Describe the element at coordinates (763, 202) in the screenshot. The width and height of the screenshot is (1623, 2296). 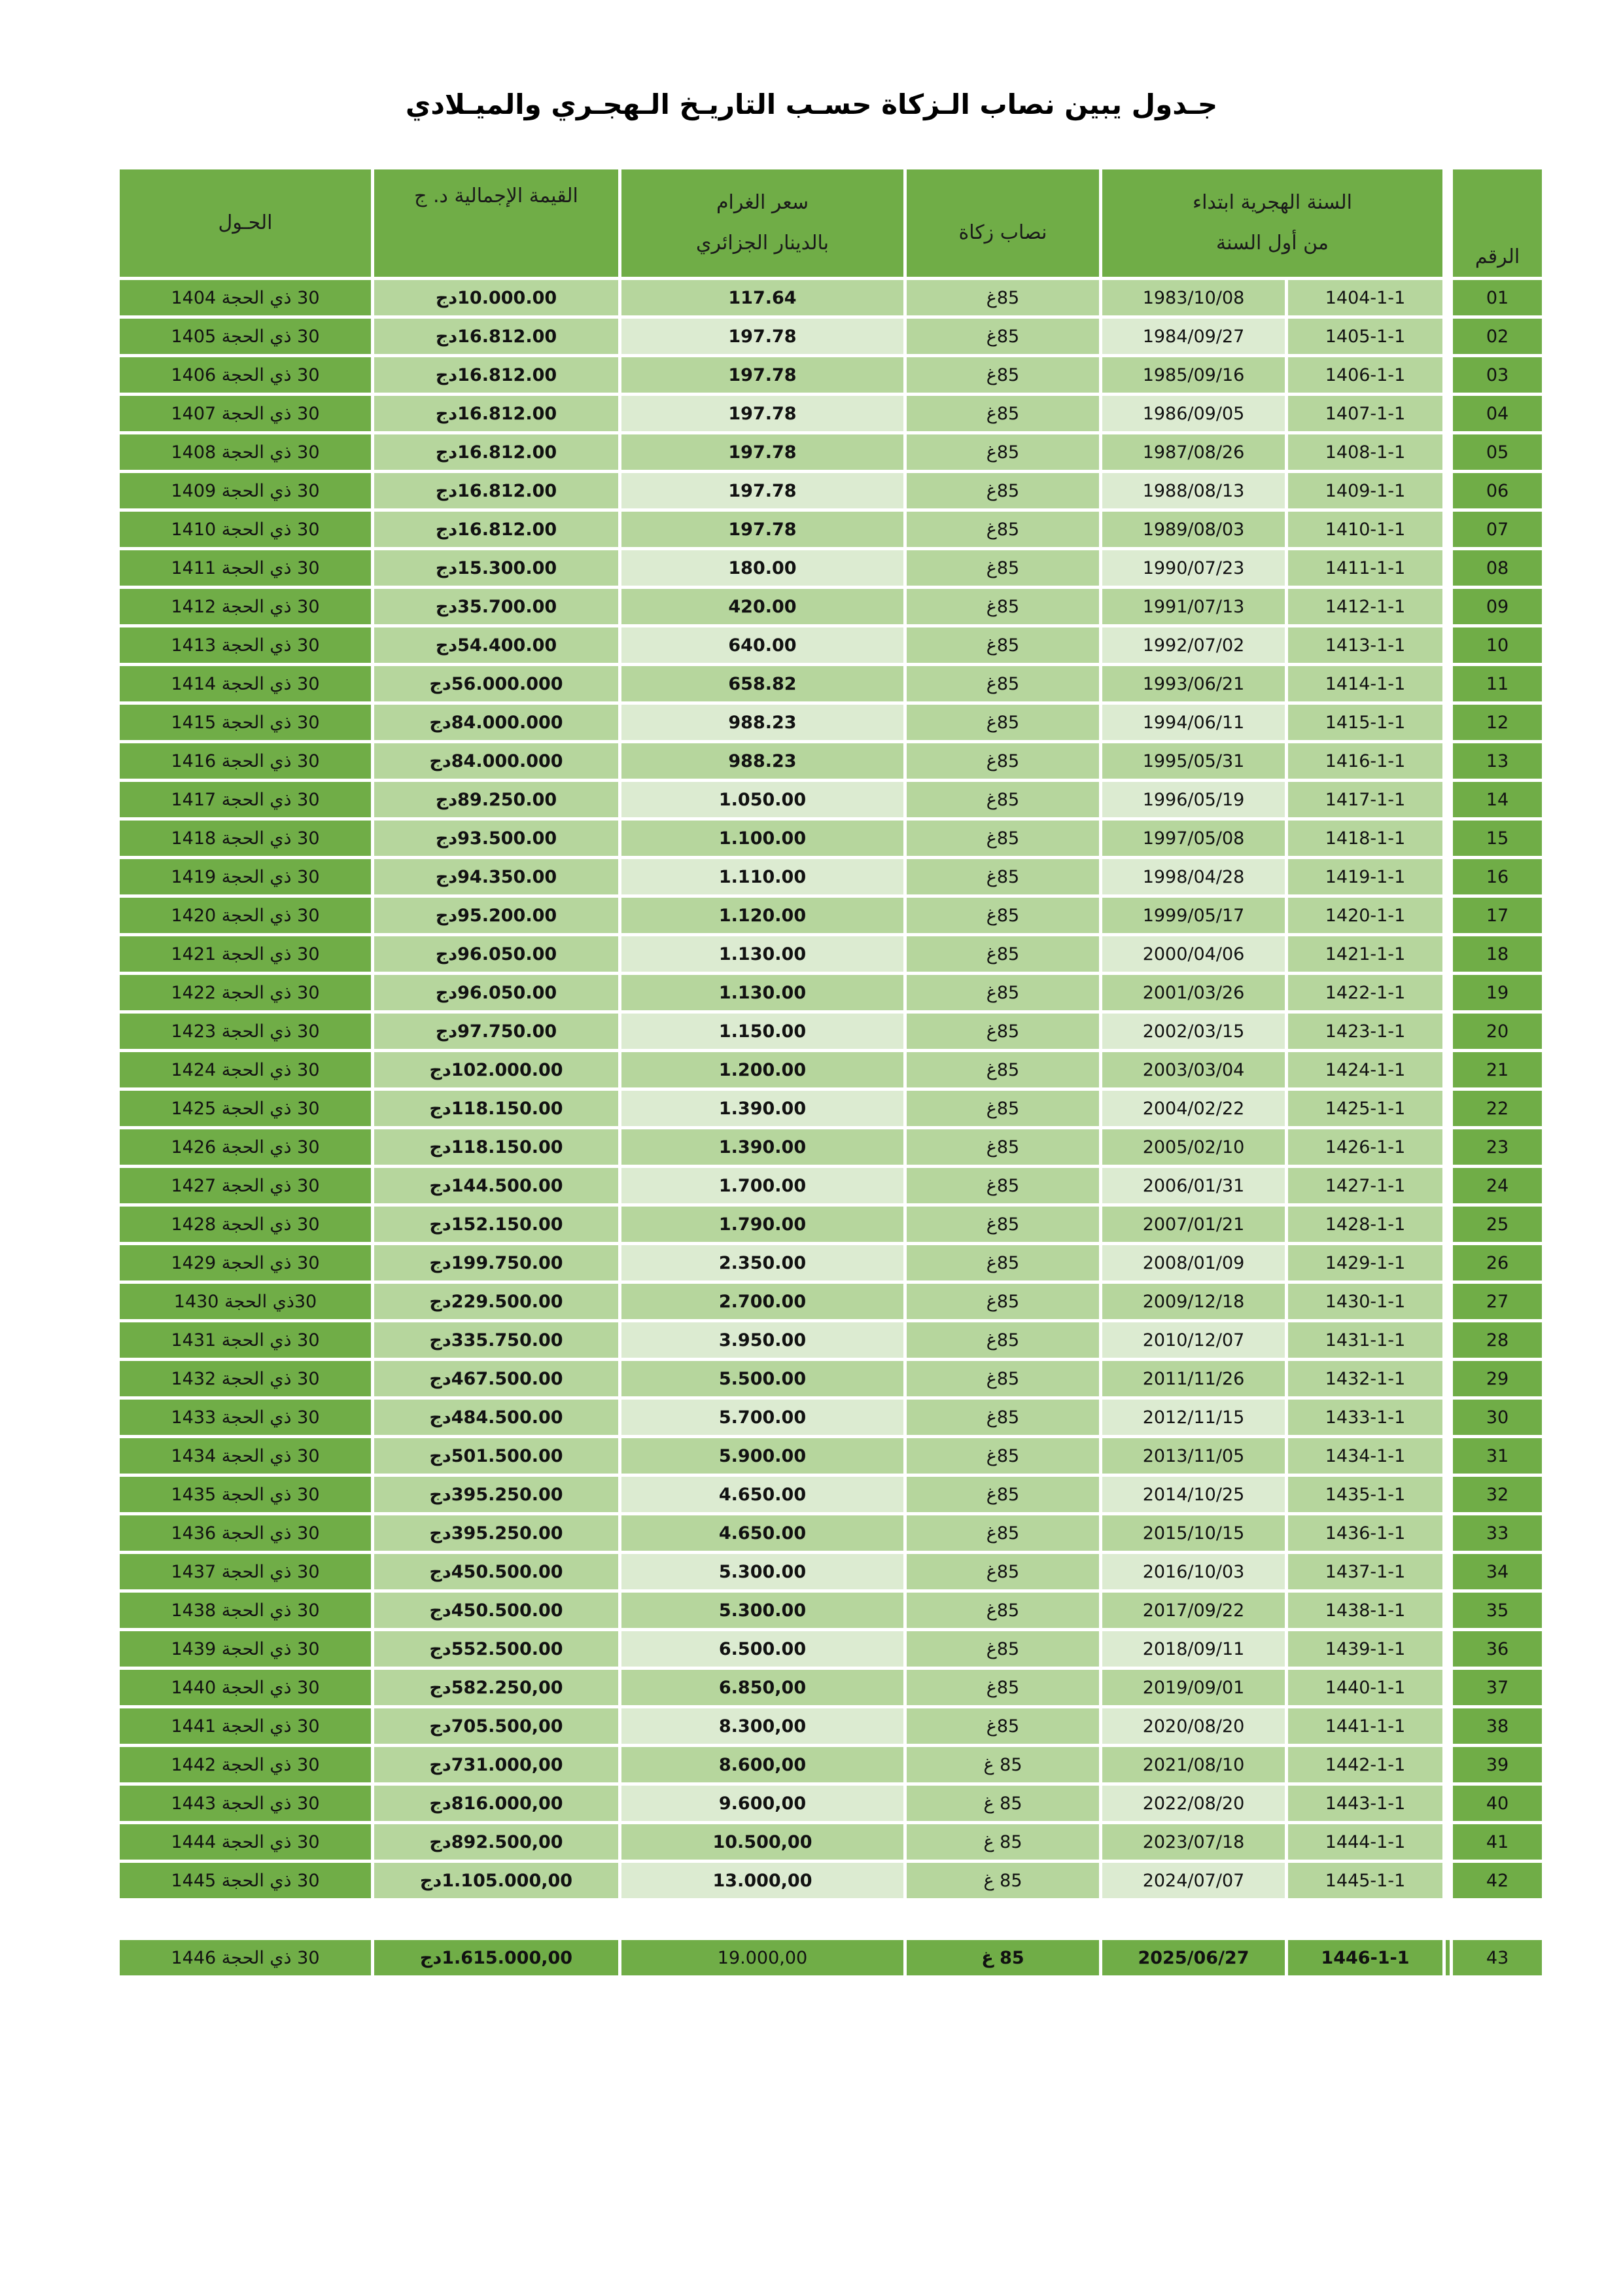
I see `header-price-line1: سعر الغرام` at that location.